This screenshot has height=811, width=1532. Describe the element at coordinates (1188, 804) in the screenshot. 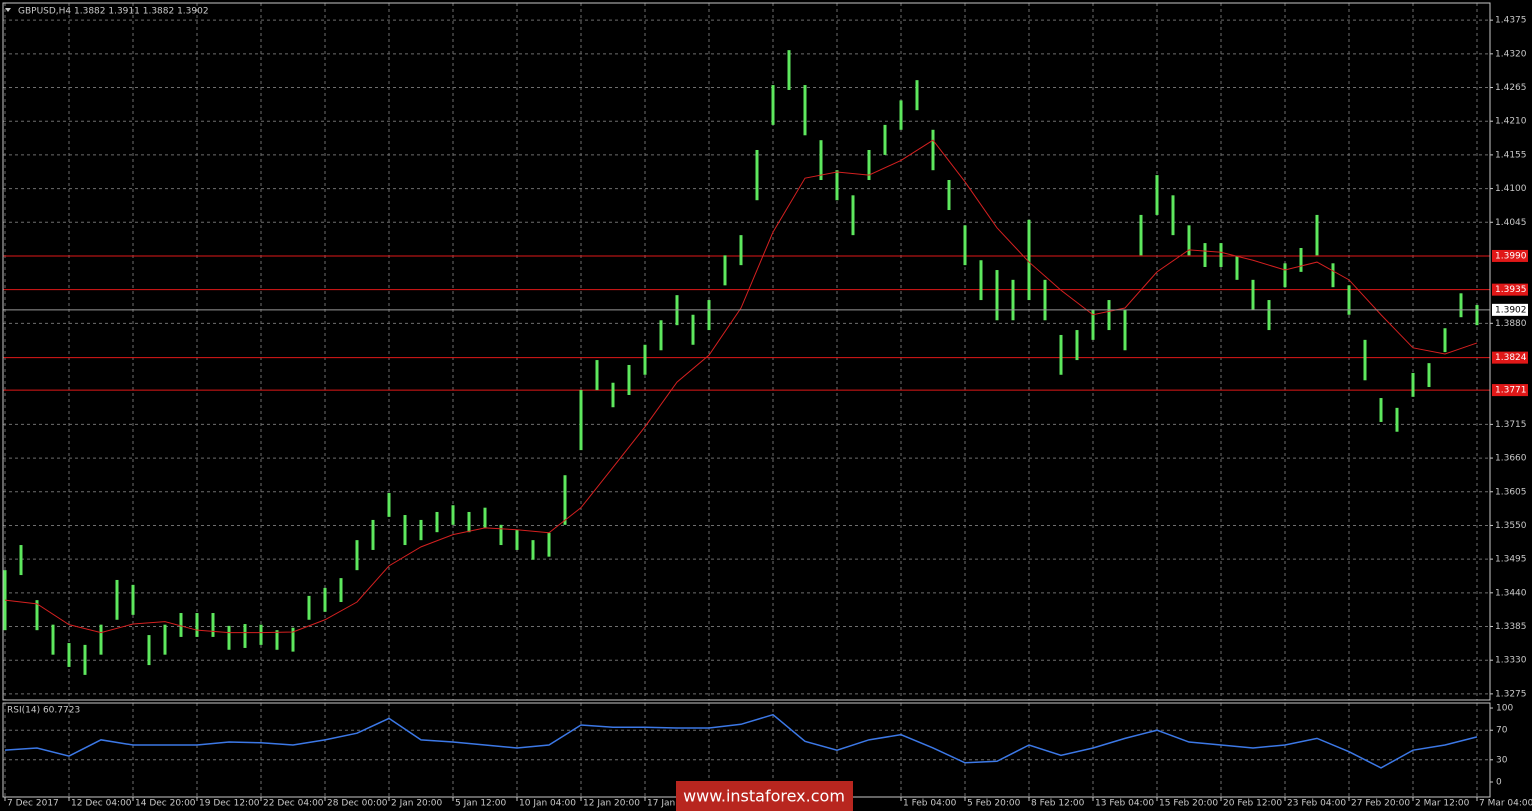

I see `x-tick-label: 15 Feb 20:00` at that location.